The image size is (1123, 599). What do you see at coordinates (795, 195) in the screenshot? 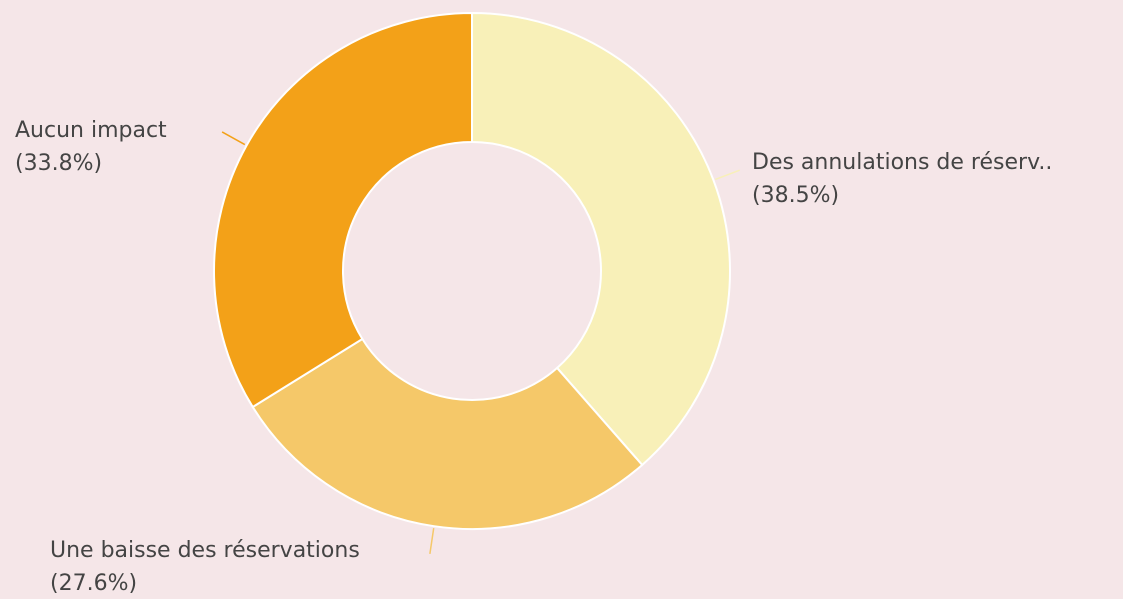
I see `slice-value-label: (38.5%)` at bounding box center [795, 195].